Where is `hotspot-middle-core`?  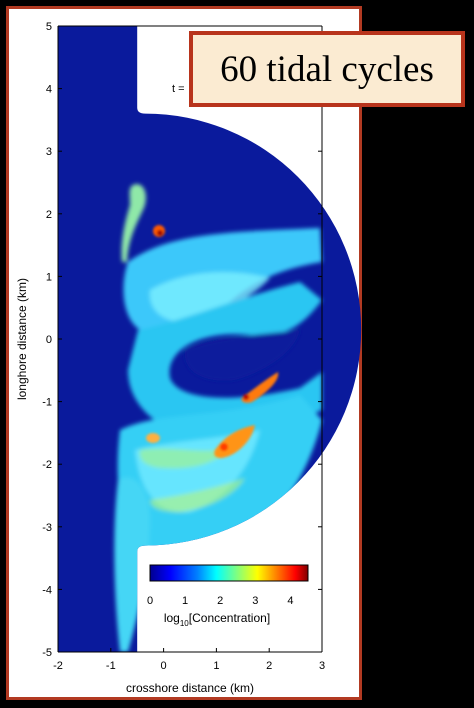
hotspot-middle-core is located at coordinates (246, 397).